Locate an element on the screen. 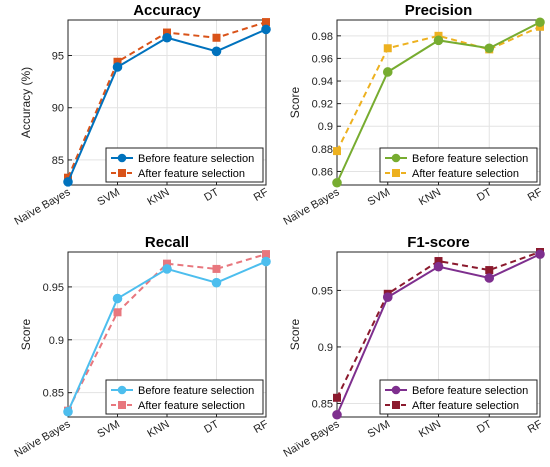 The height and width of the screenshot is (467, 550). chart-title: Precision is located at coordinates (439, 10).